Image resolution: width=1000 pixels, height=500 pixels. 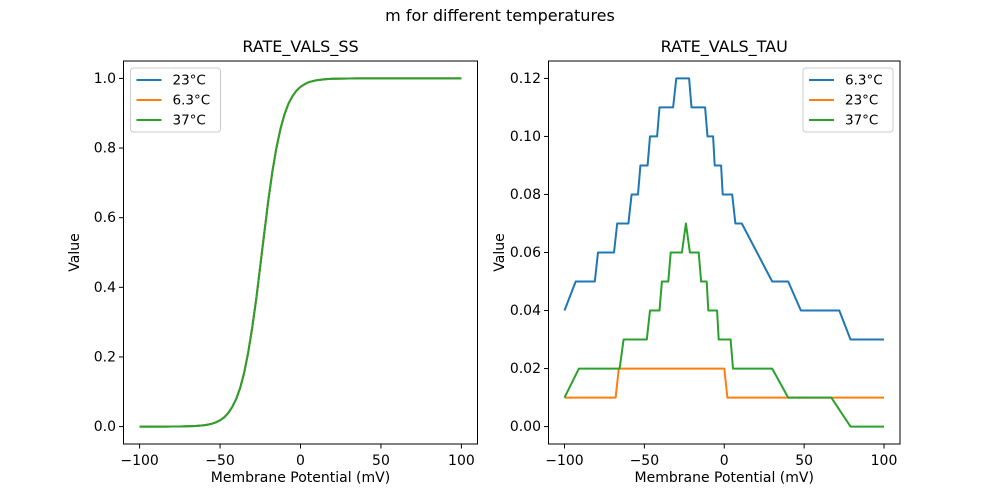 I want to click on y-tick-label: 0.0, so click(x=105, y=427).